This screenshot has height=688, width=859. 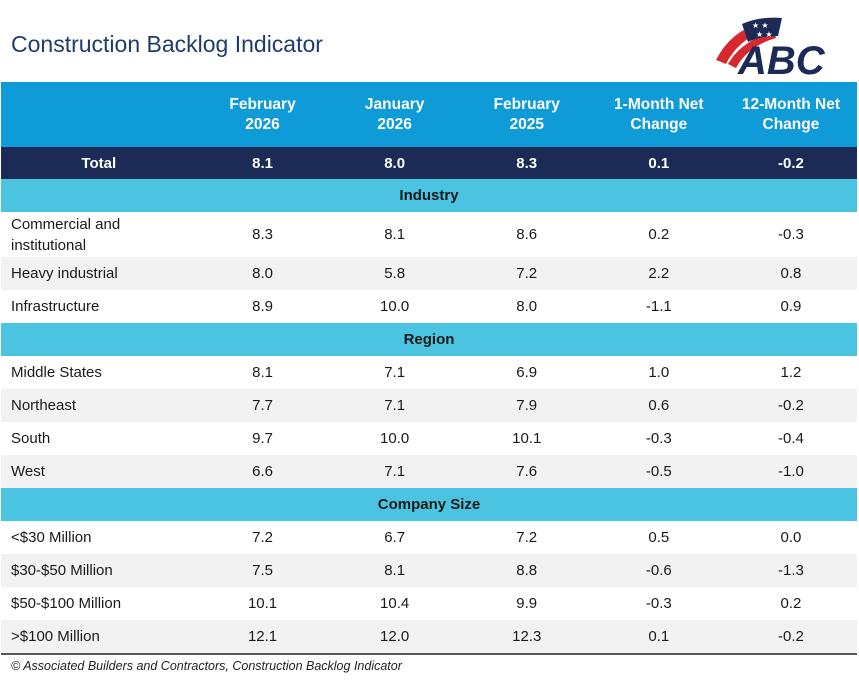 What do you see at coordinates (55, 306) in the screenshot?
I see `row-label: Infrastructure` at bounding box center [55, 306].